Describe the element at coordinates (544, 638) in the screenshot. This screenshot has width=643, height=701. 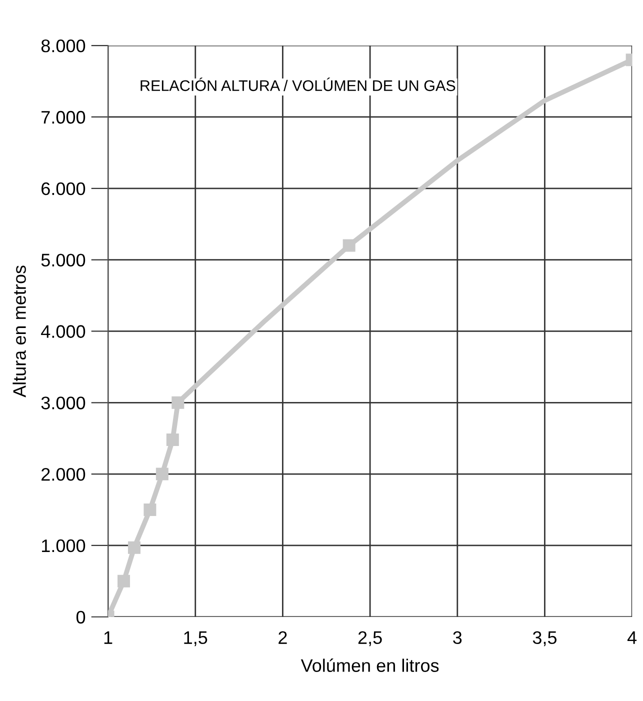
I see `x-tick-label: 3,5` at that location.